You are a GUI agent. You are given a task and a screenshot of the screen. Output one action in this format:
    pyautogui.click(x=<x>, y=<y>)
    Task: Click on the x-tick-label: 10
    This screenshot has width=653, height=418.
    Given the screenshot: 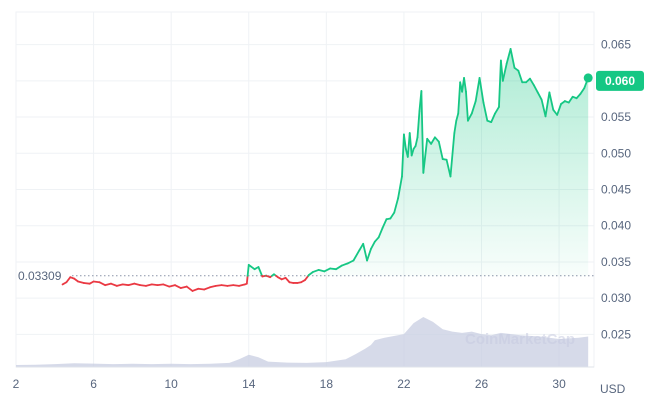 What is the action you would take?
    pyautogui.click(x=171, y=384)
    